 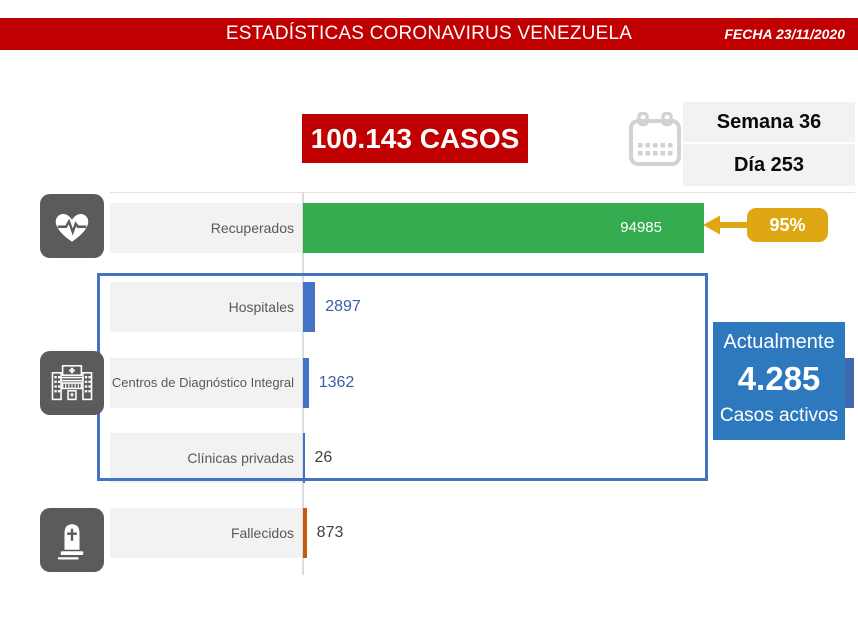 I want to click on bar-value-cdi: 1362, so click(x=336, y=382).